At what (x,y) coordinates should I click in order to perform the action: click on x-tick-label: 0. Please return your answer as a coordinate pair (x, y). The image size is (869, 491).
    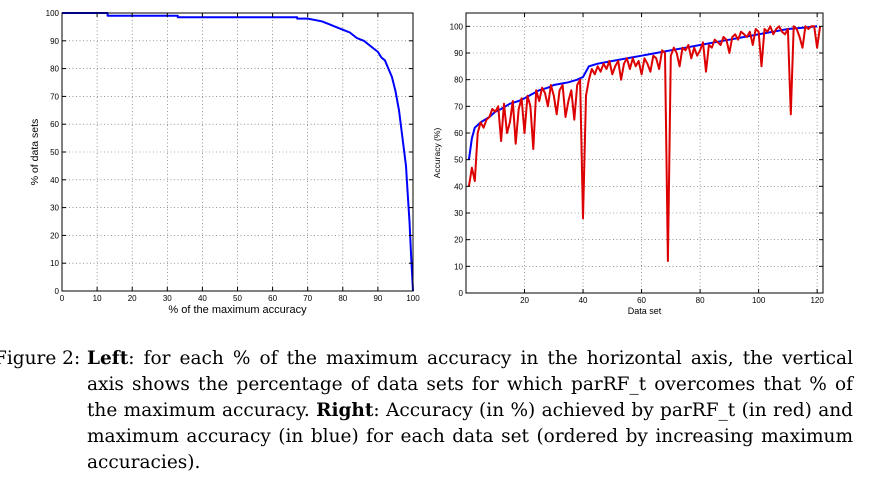
    Looking at the image, I should click on (62, 298).